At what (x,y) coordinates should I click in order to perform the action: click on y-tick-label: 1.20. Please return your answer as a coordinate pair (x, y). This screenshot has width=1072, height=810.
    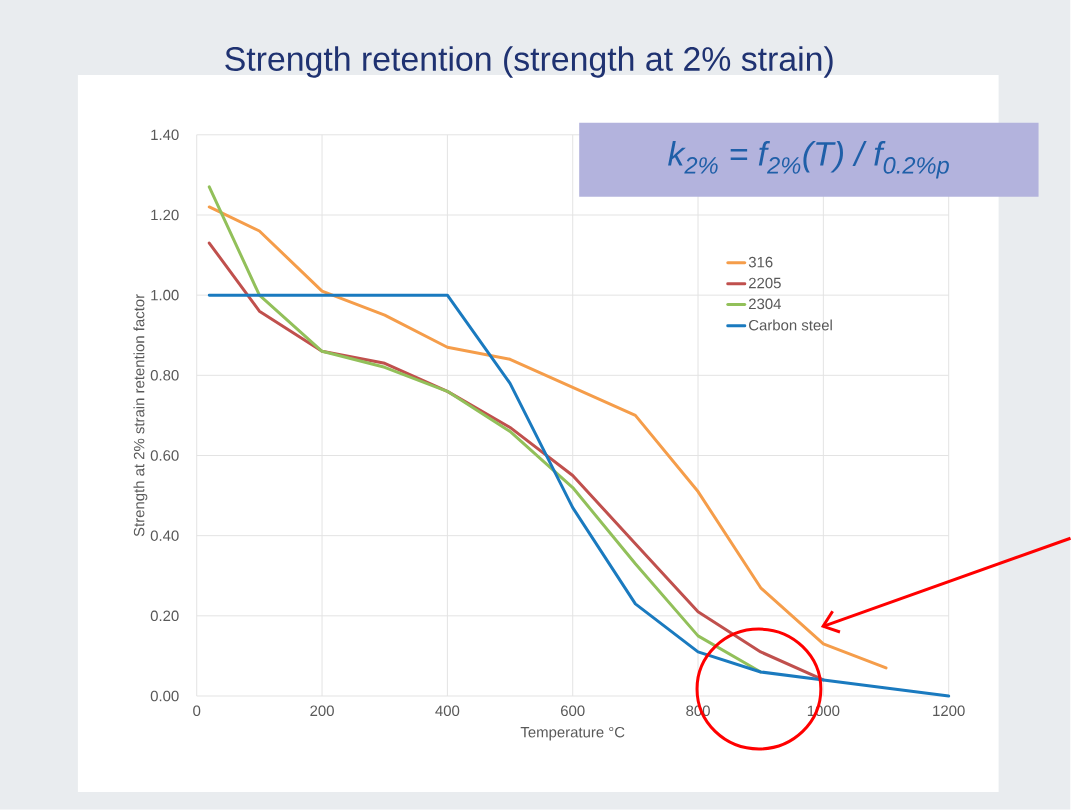
    Looking at the image, I should click on (165, 215).